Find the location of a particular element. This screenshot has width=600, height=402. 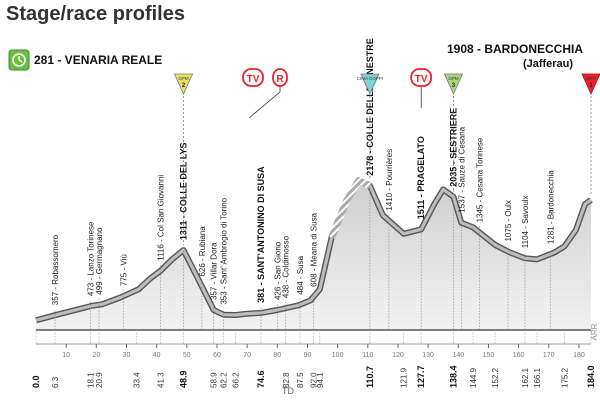

x-tick-label: 110 is located at coordinates (367, 355).